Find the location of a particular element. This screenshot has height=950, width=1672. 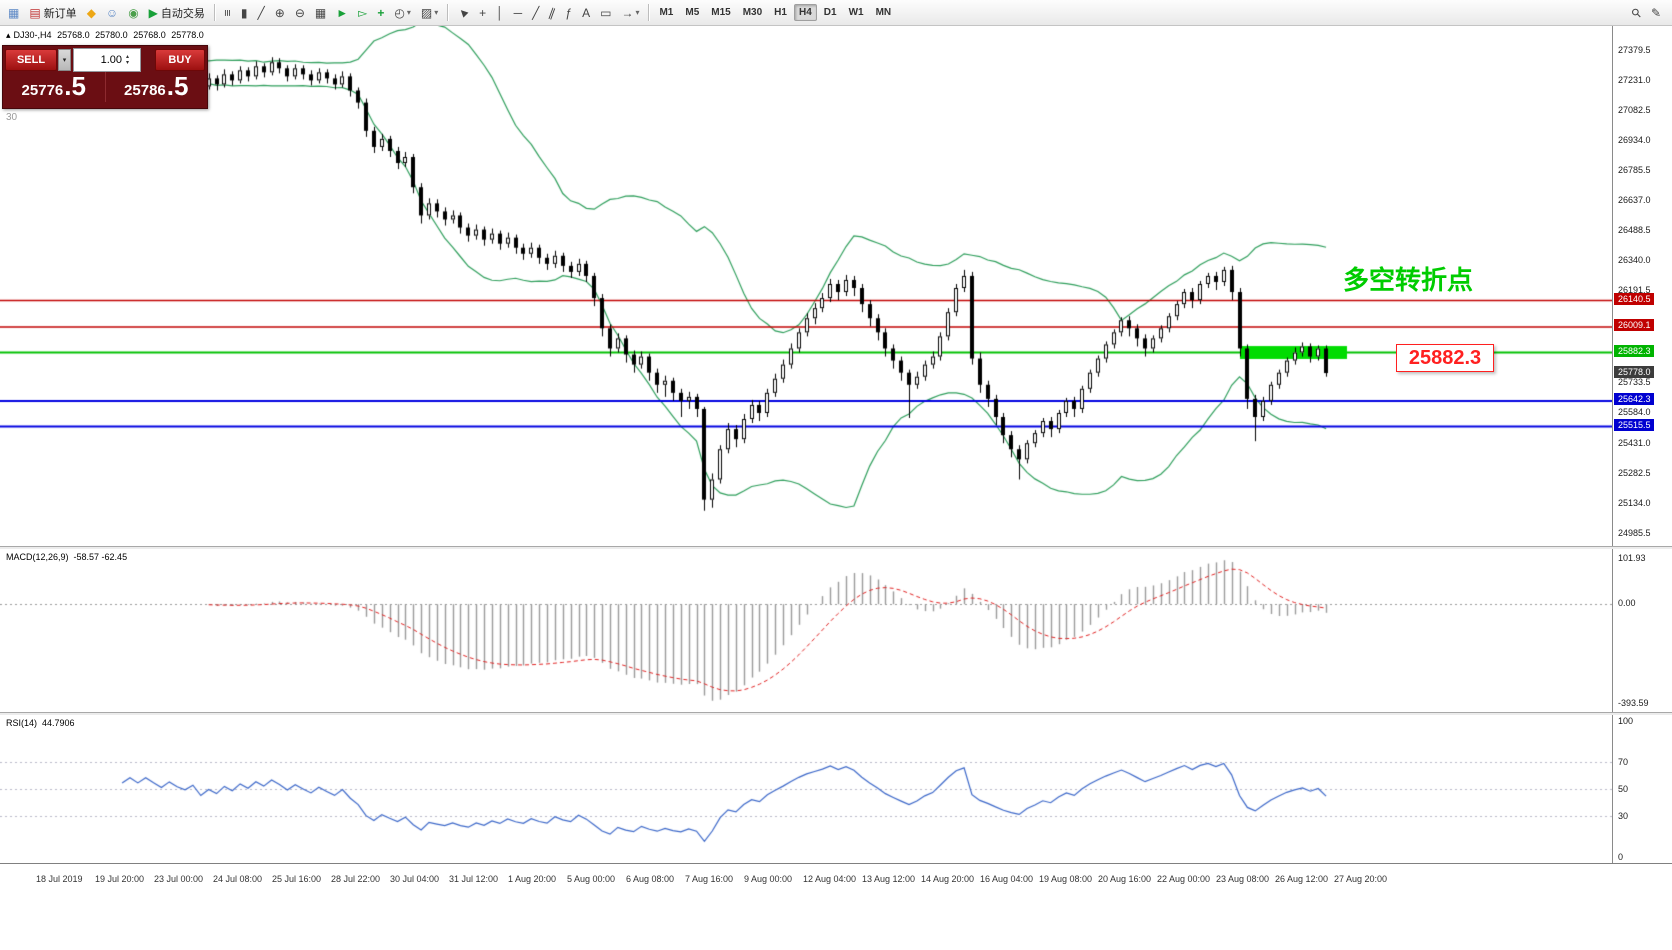

autotrading-glyph: ▶ is located at coordinates (153, 12).